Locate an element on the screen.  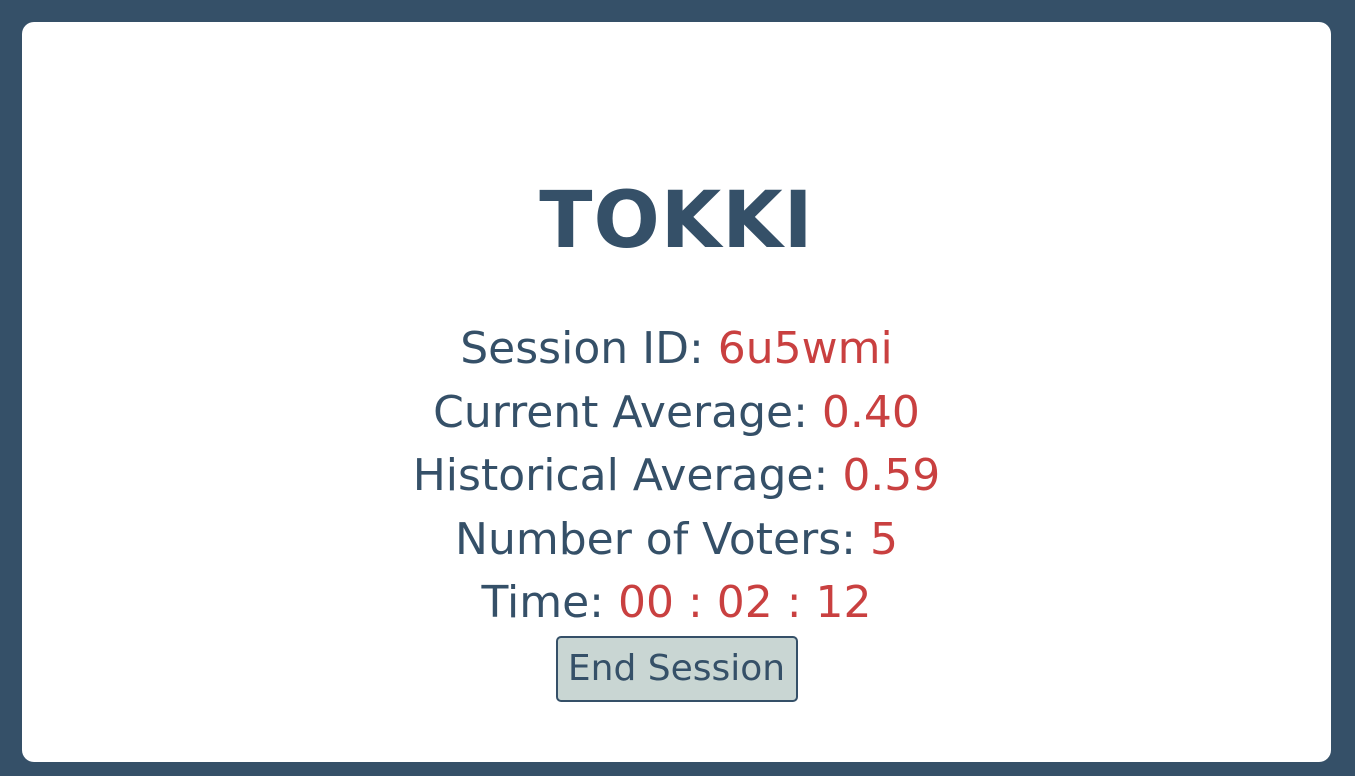
historical-average-label: Historical Average: is located at coordinates (627, 475).